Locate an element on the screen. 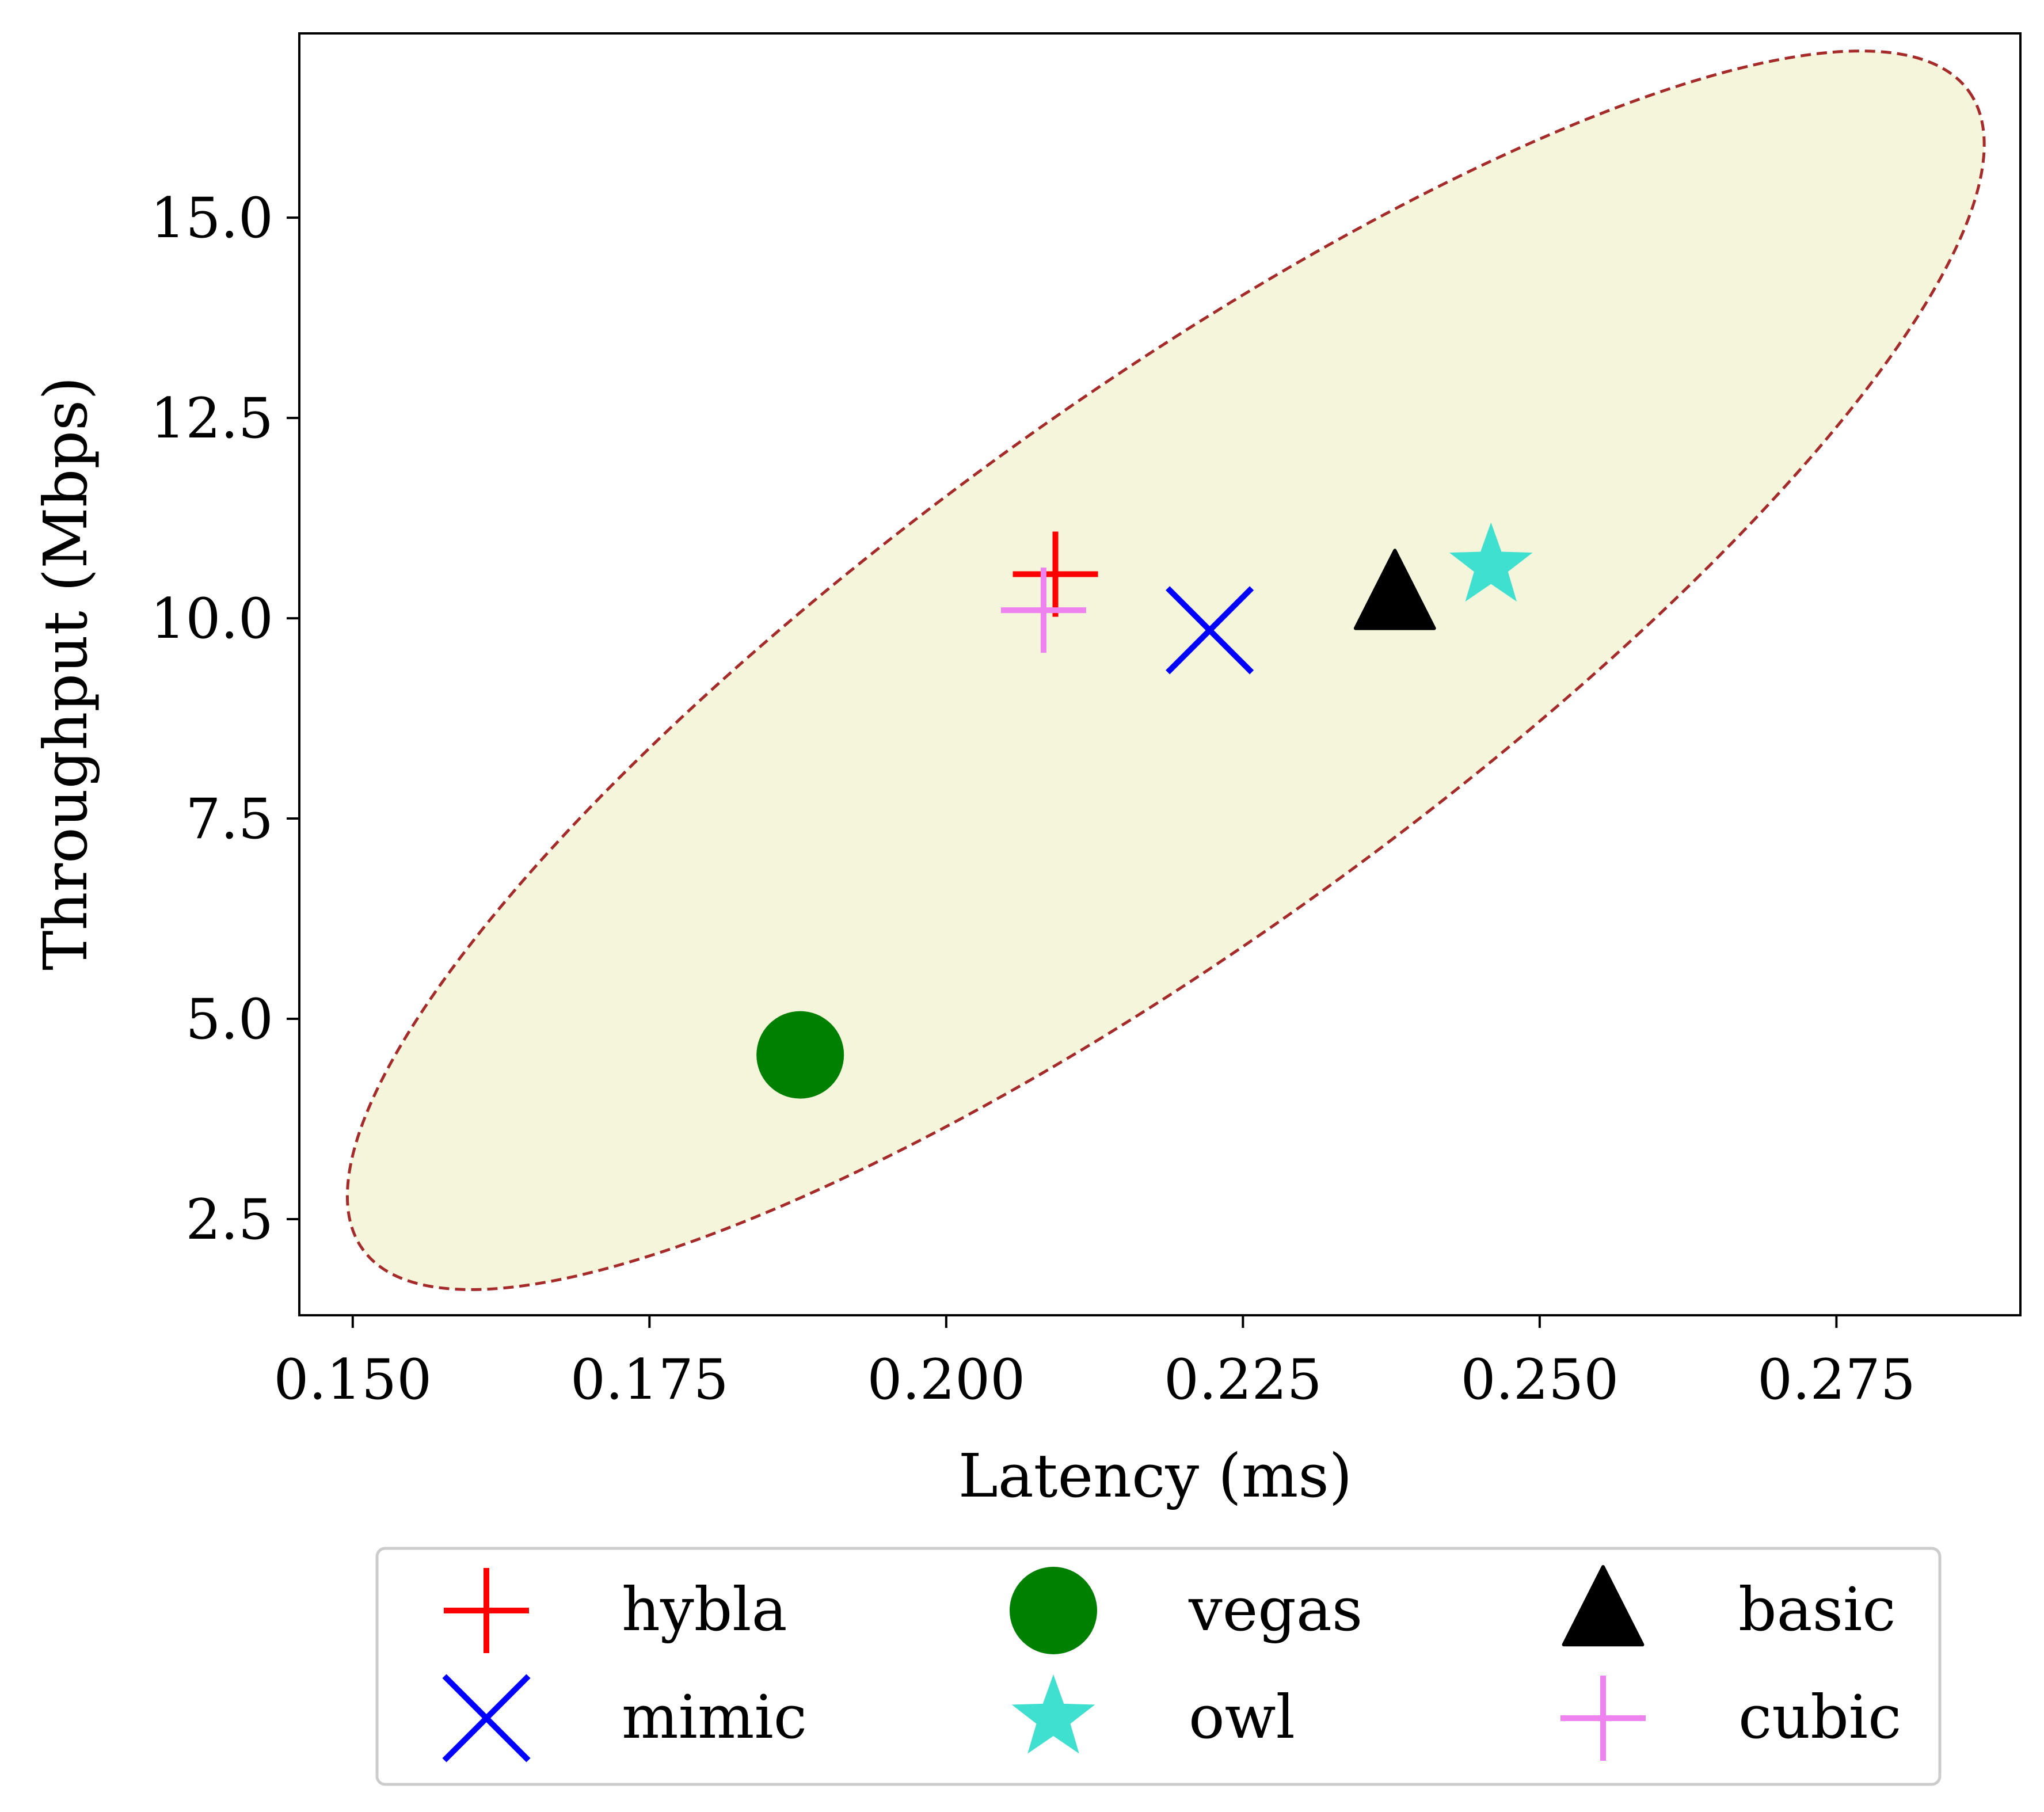  legend-marker-vegas is located at coordinates (1053, 1610).